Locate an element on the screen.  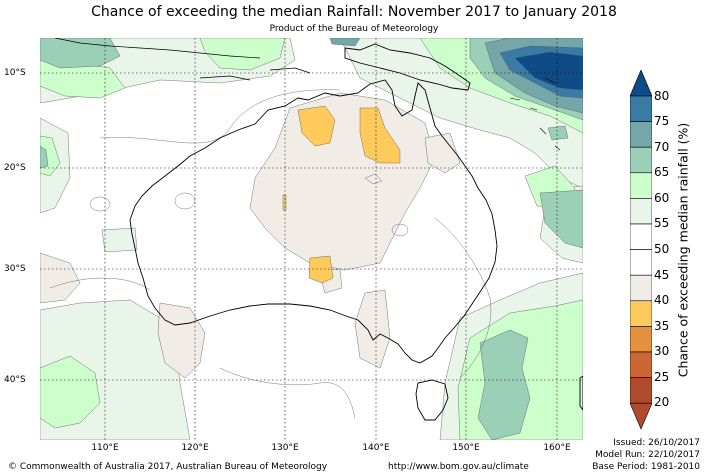
new-guinea-coastline is located at coordinates (407, 67).